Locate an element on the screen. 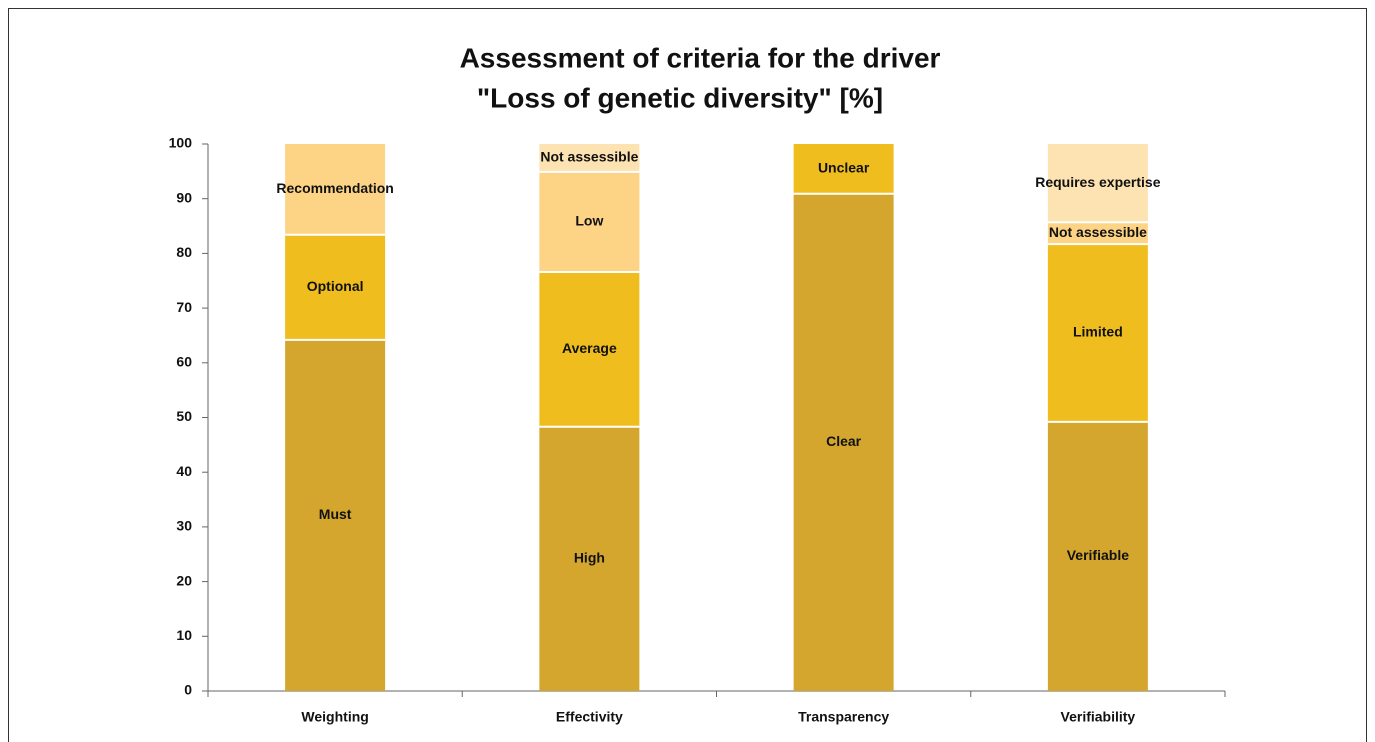  x-tick-label: Verifiability is located at coordinates (1098, 717).